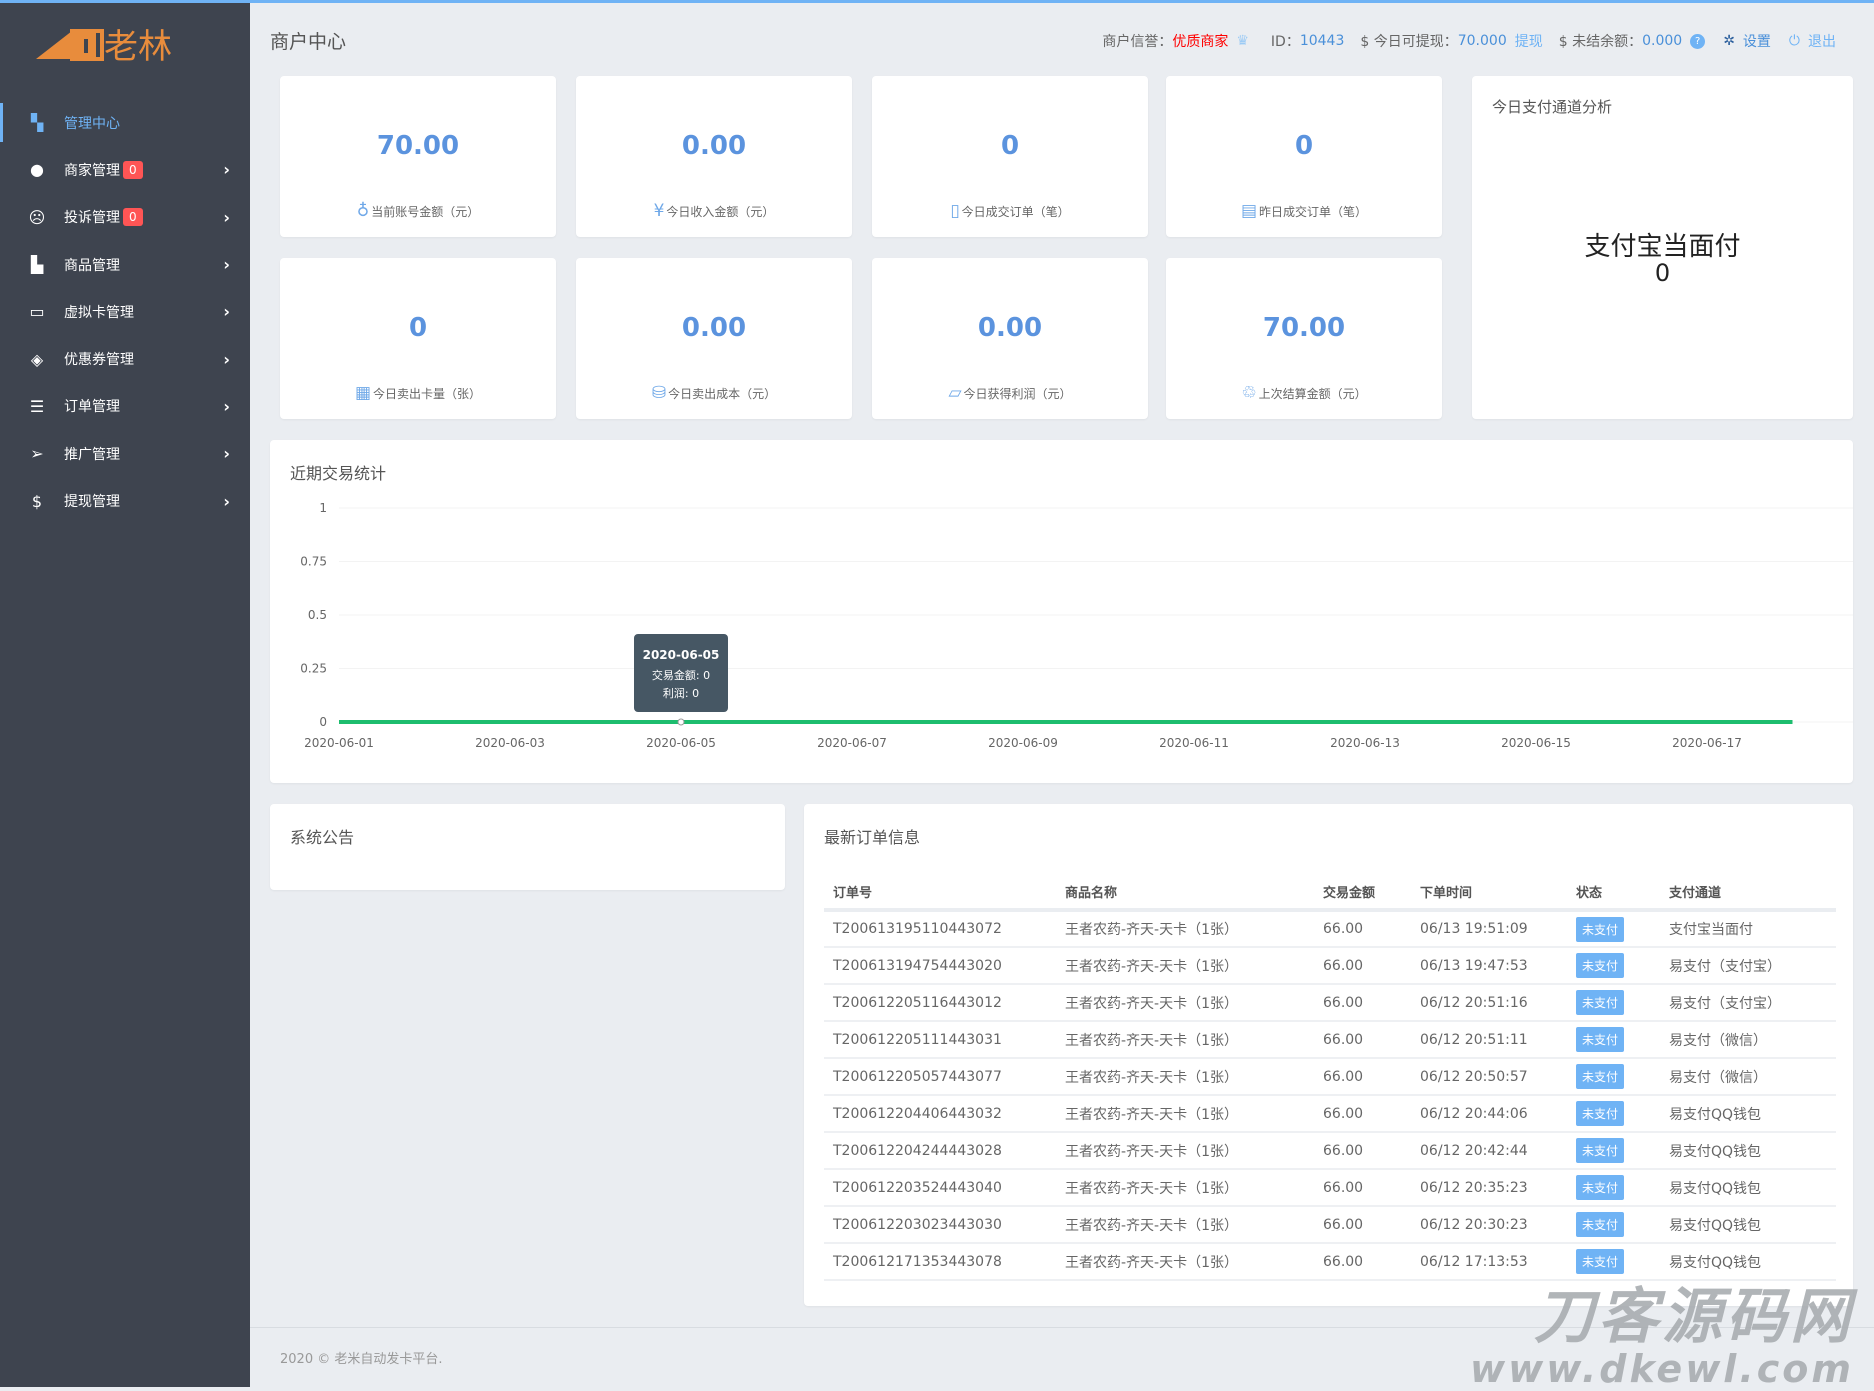 The height and width of the screenshot is (1391, 1874). What do you see at coordinates (1482, 41) in the screenshot?
I see `withdrawable-value: 70.000` at bounding box center [1482, 41].